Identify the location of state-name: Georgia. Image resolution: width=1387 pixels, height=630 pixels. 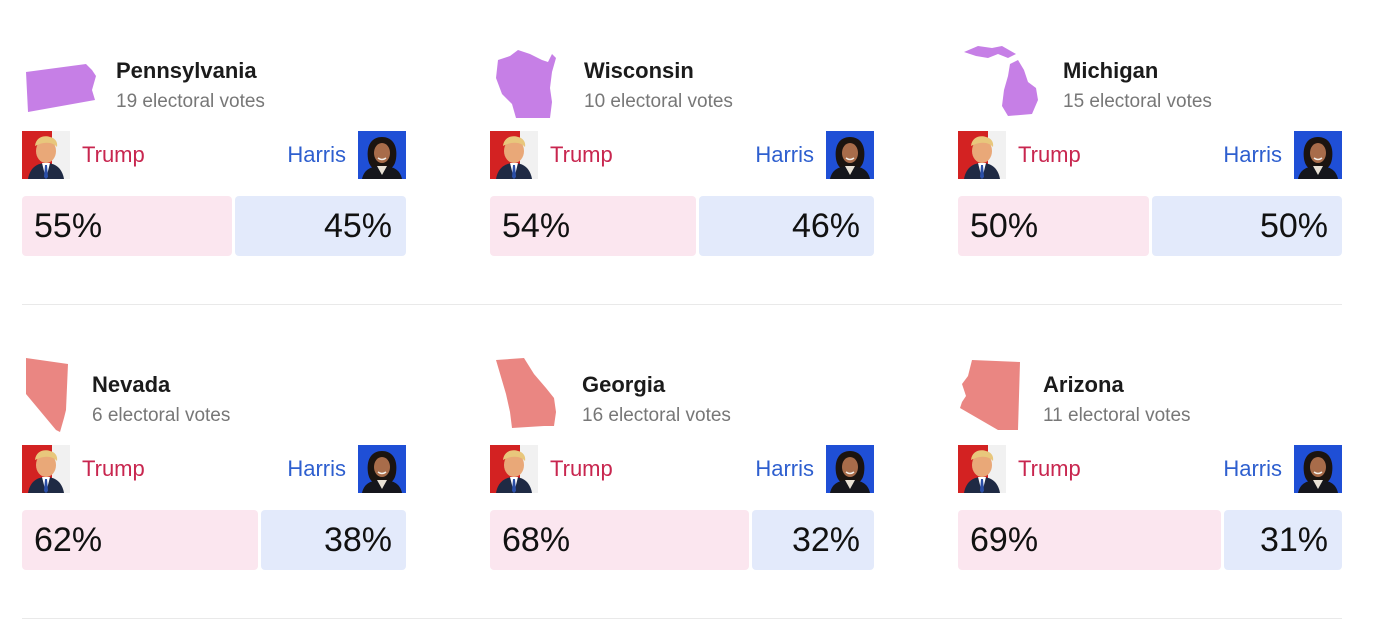
(624, 384).